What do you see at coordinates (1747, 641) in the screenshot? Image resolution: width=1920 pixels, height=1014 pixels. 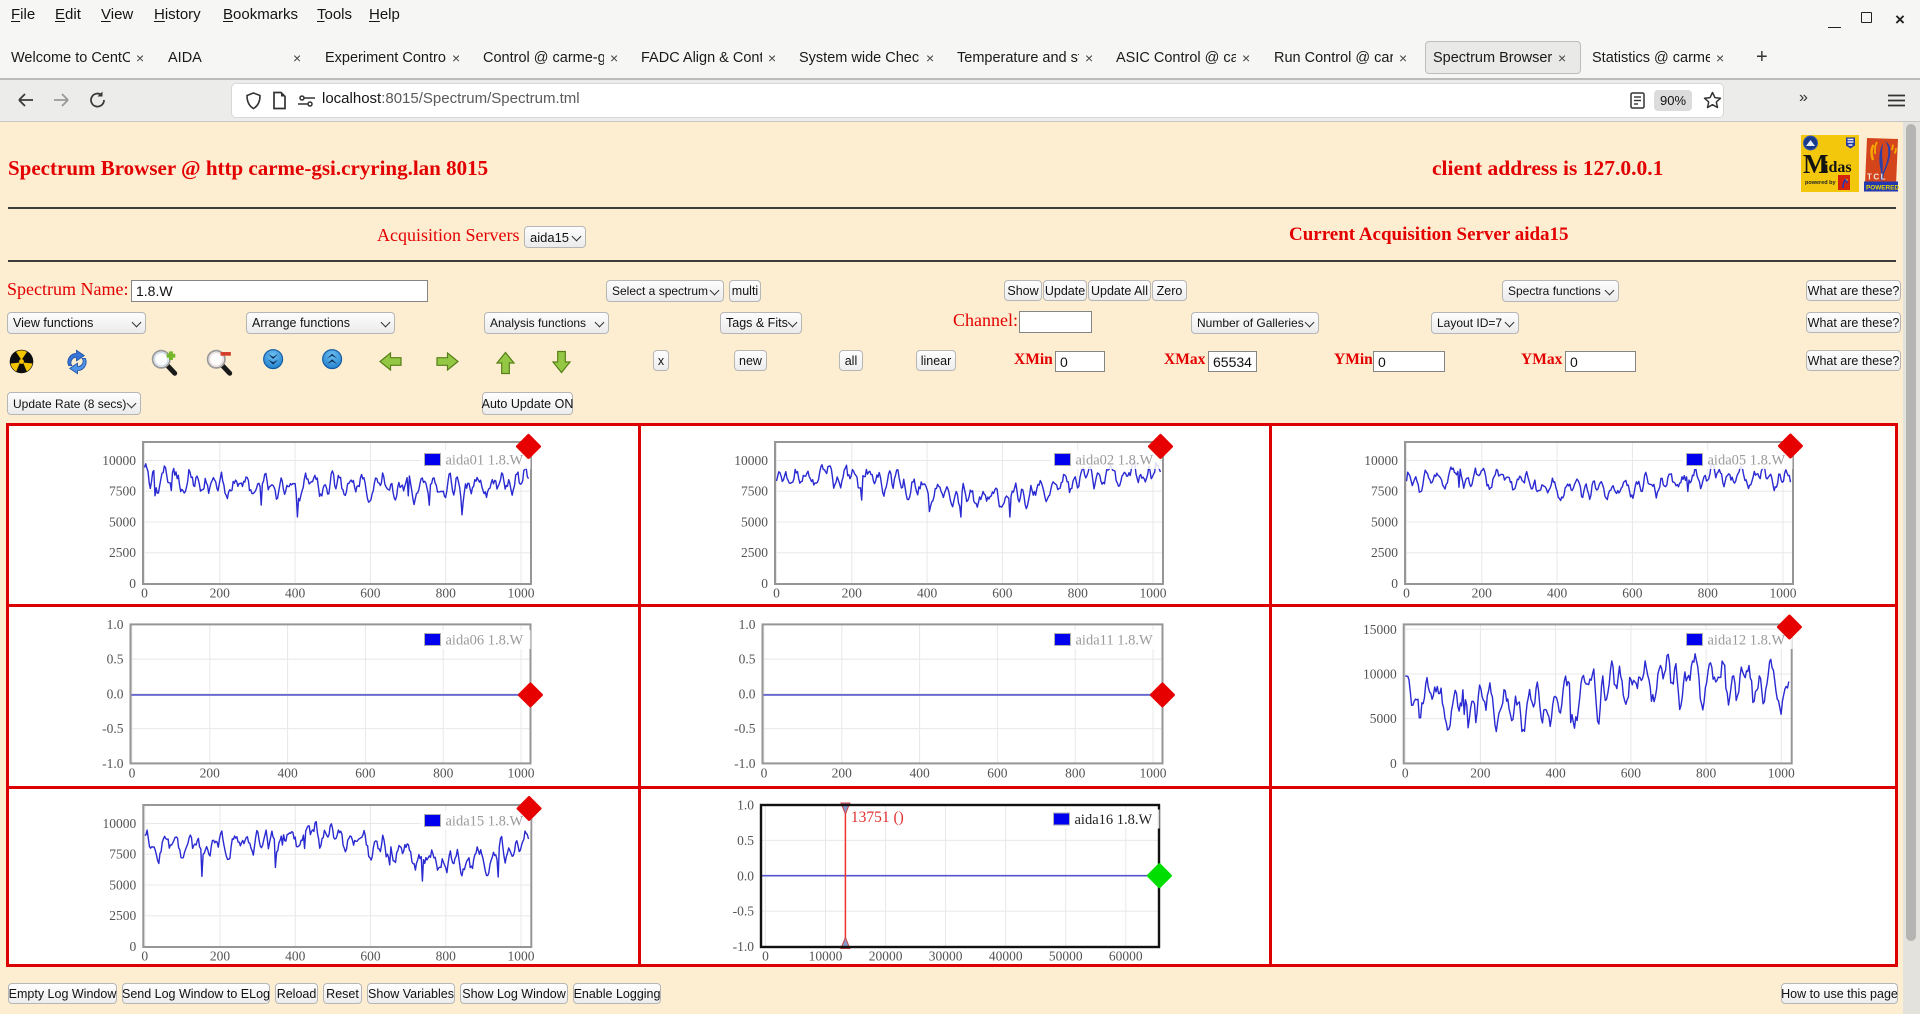 I see `svg-text: aida12 1.8.W` at bounding box center [1747, 641].